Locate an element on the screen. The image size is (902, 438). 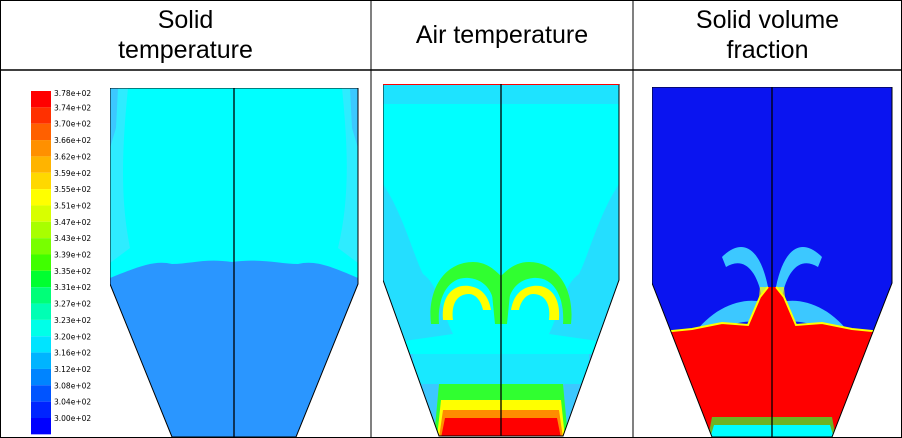
legend-label: 3.23e+02 is located at coordinates (72, 320).